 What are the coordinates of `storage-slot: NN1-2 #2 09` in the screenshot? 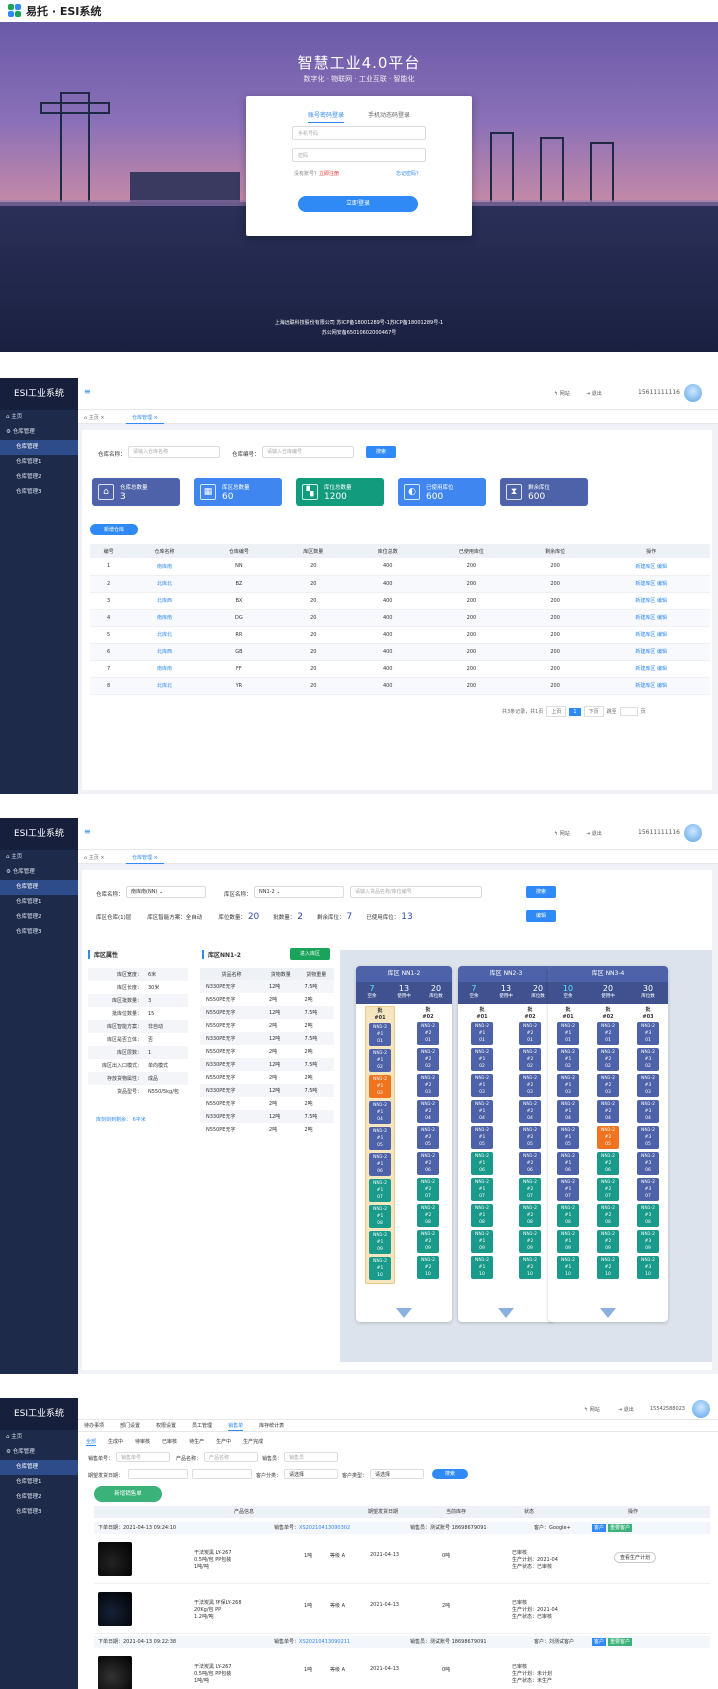 It's located at (428, 1241).